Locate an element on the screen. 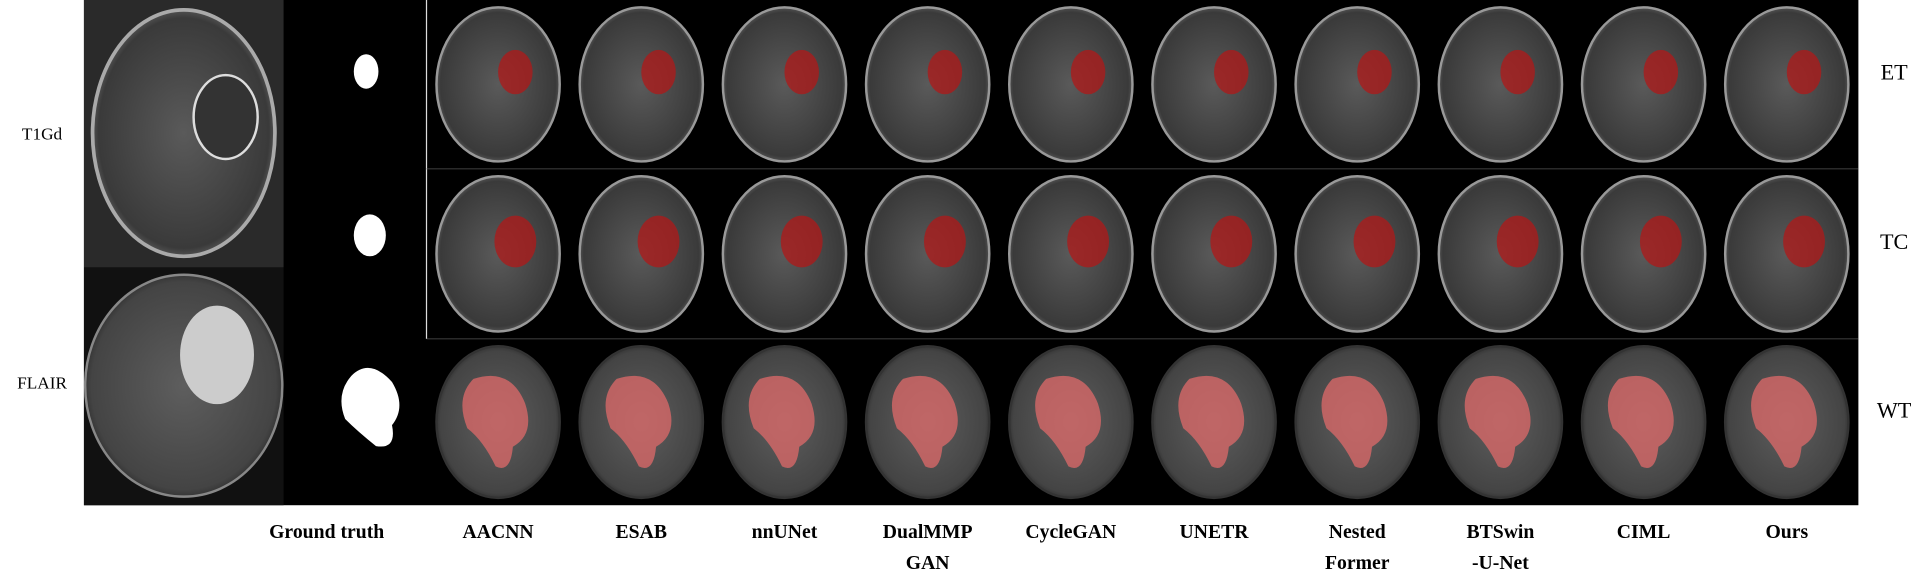 The image size is (1930, 573). row-label: WT is located at coordinates (1894, 409).